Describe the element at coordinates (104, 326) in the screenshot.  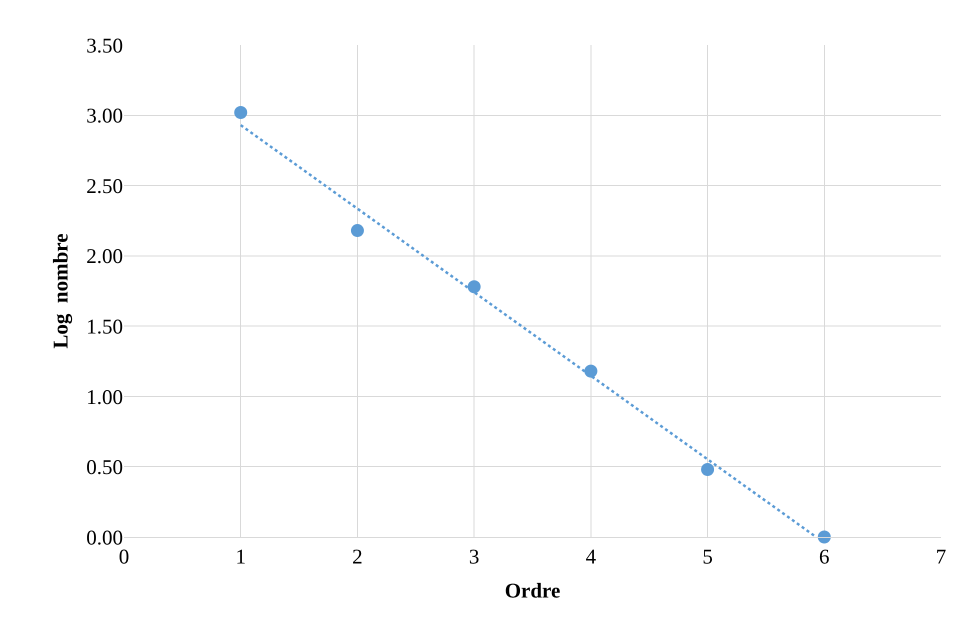
I see `y-tick-label: 1.50` at that location.